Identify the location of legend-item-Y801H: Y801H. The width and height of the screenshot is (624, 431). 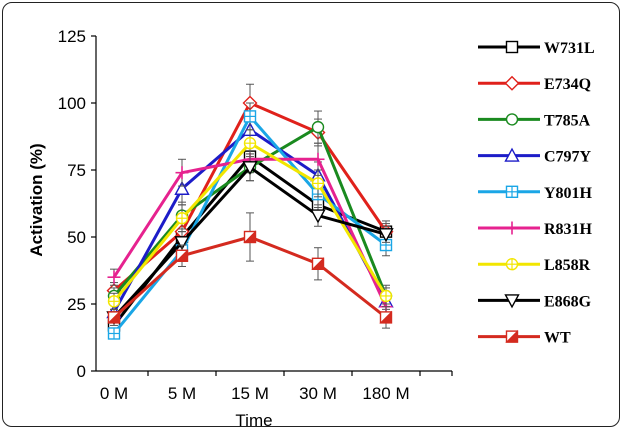
(535, 193).